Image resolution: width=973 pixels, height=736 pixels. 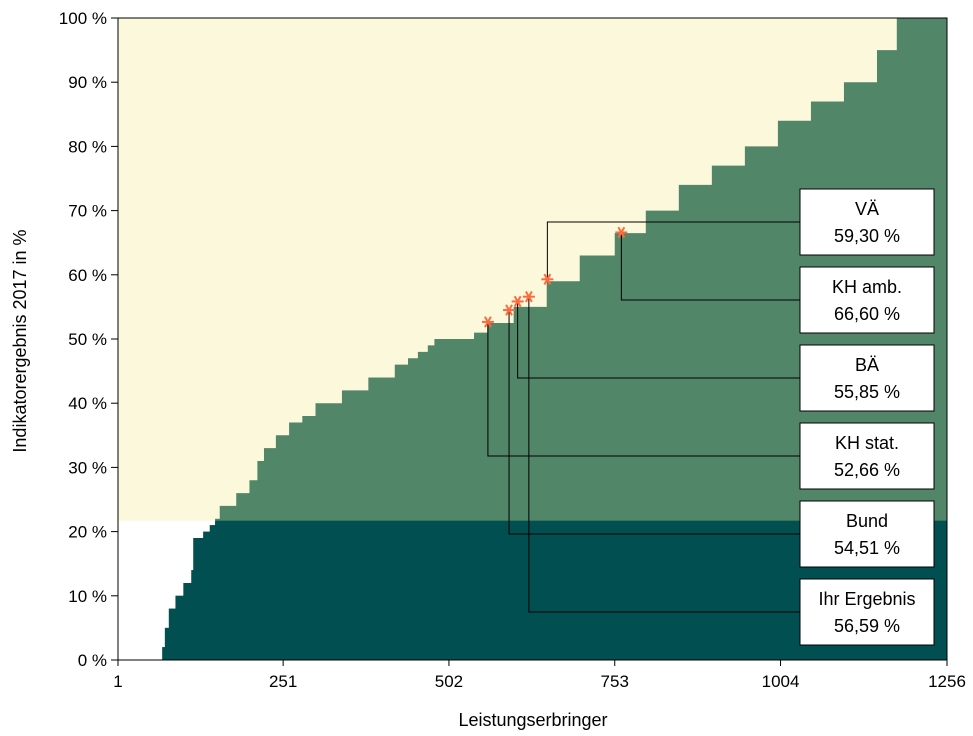 I want to click on result-markers, so click(x=554, y=277).